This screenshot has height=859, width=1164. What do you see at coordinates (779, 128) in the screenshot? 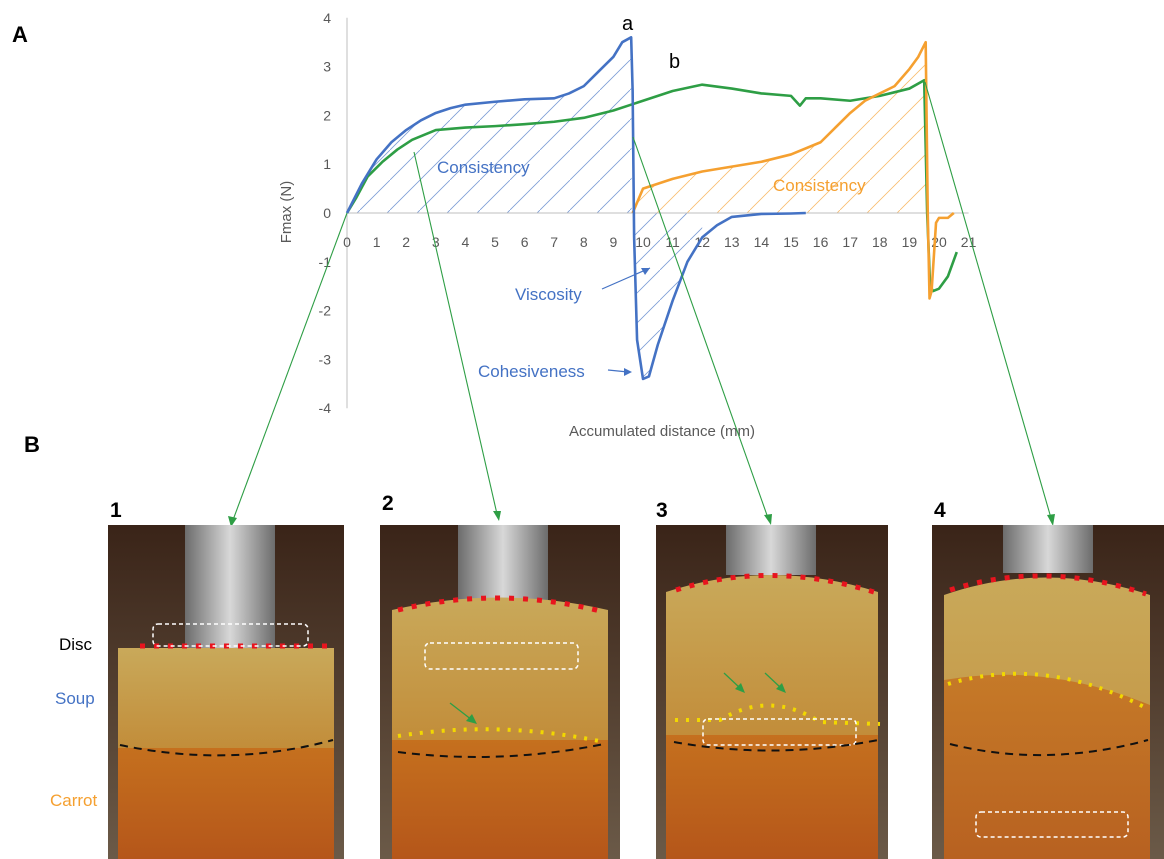
I see `consistency-area-orange` at bounding box center [779, 128].